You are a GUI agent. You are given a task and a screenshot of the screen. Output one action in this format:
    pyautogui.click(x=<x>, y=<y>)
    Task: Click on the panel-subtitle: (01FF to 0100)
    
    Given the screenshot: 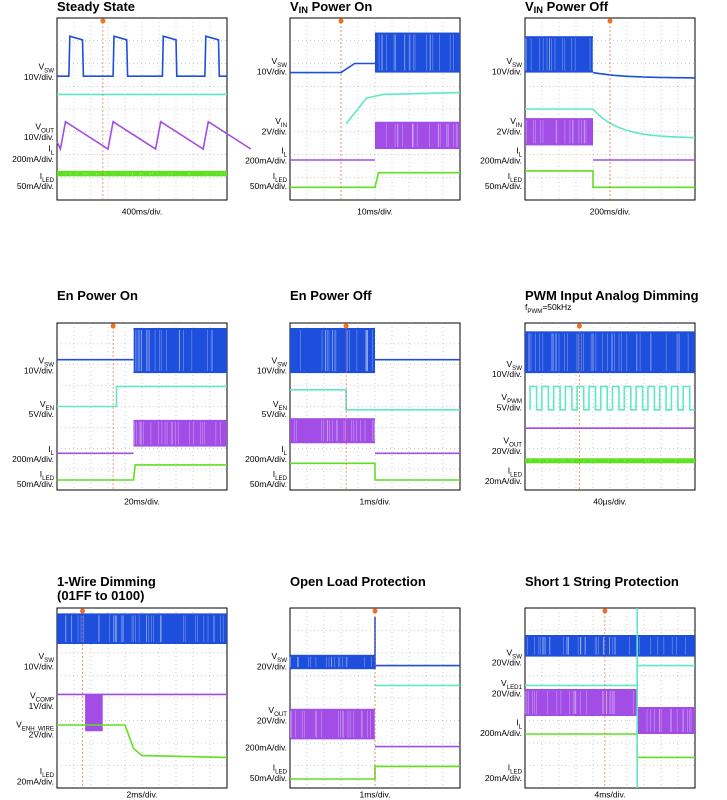 What is the action you would take?
    pyautogui.click(x=100, y=595)
    